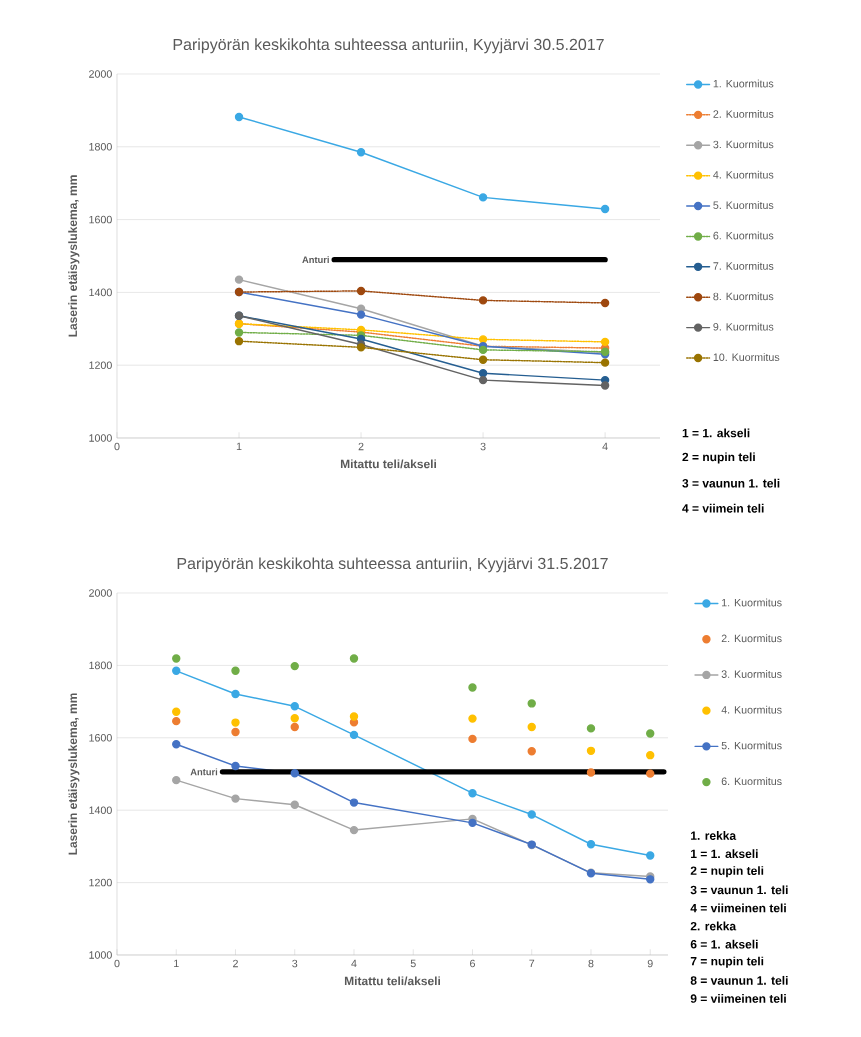 The height and width of the screenshot is (1037, 861). I want to click on text: 4 = viimeinen teli, so click(738, 908).